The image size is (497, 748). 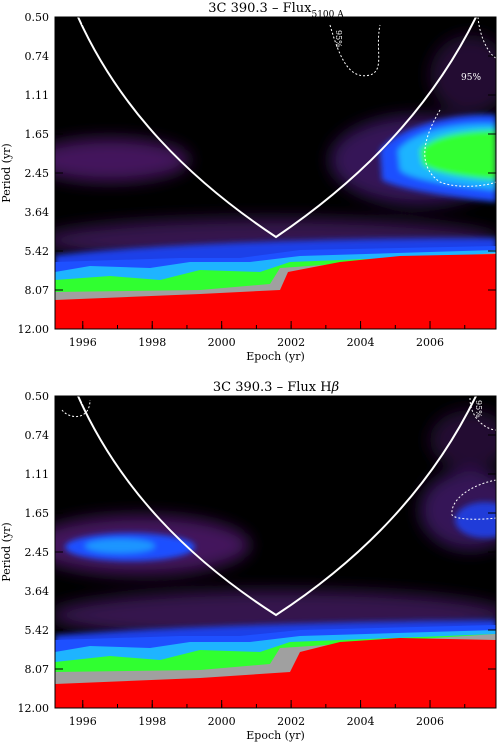 I want to click on y-axis-label-top: Period (yr), so click(x=6, y=172).